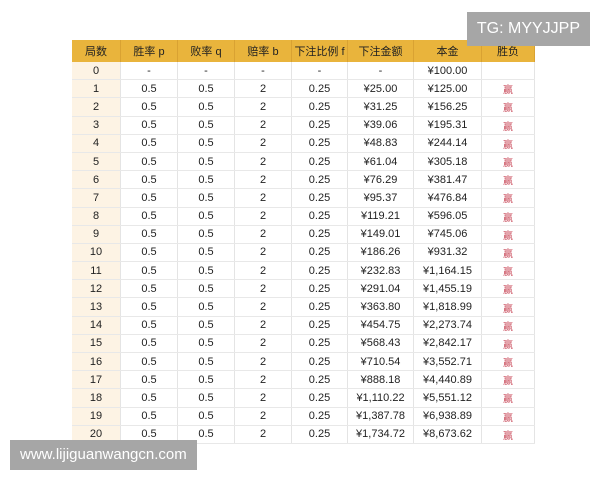 The width and height of the screenshot is (600, 480). Describe the element at coordinates (96, 71) in the screenshot. I see `table-cell: 0` at that location.